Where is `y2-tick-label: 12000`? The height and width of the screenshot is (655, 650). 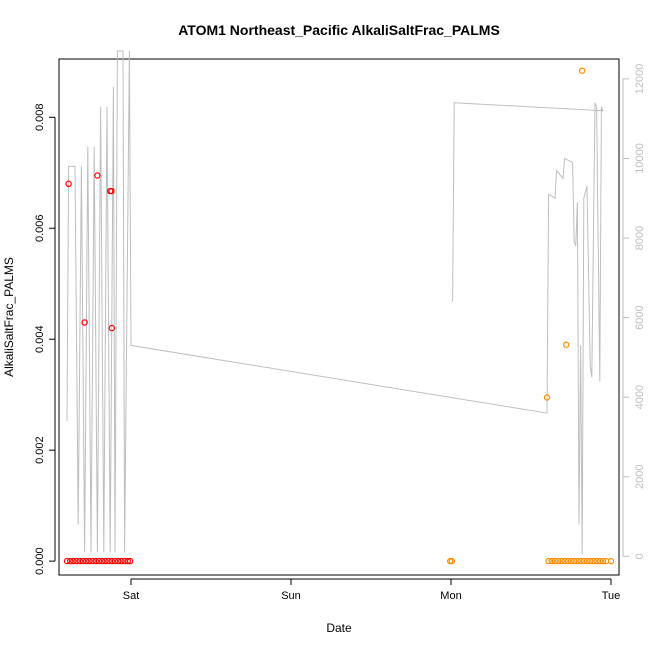
y2-tick-label: 12000 is located at coordinates (640, 79).